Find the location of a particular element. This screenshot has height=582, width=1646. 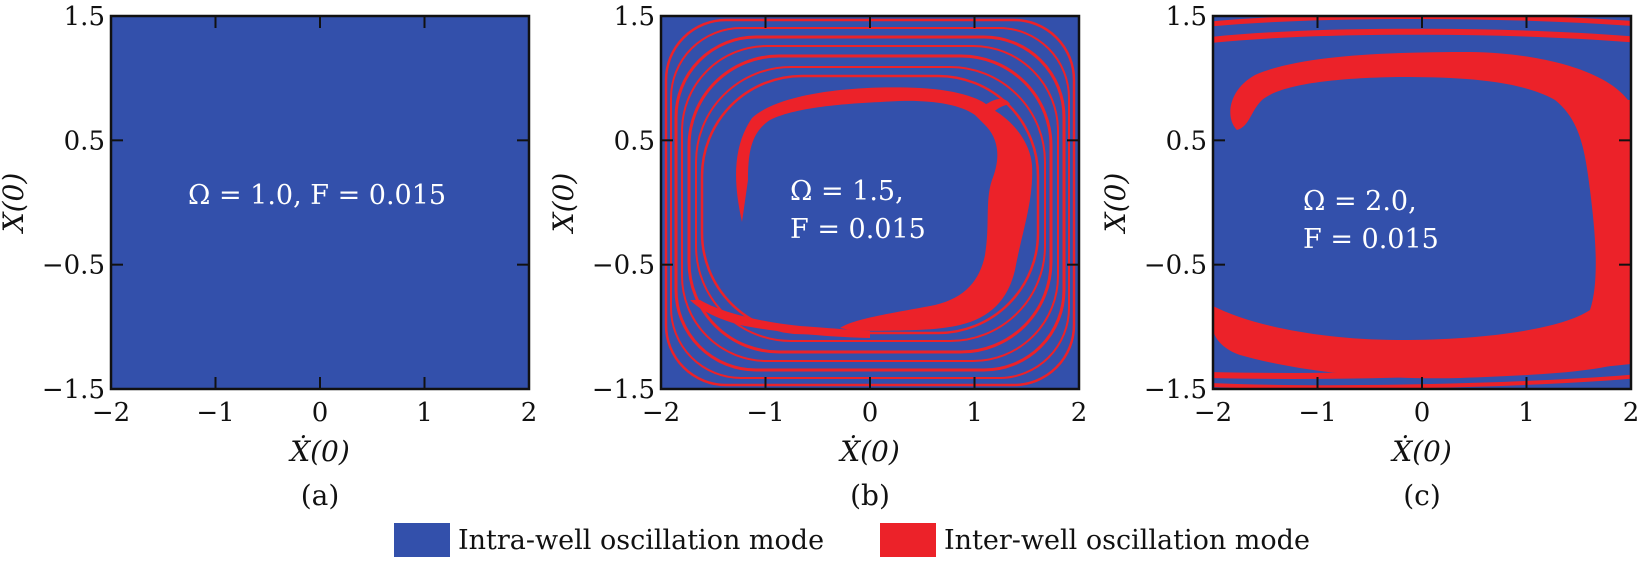

panel-b-xtick-label: 0 is located at coordinates (870, 413).